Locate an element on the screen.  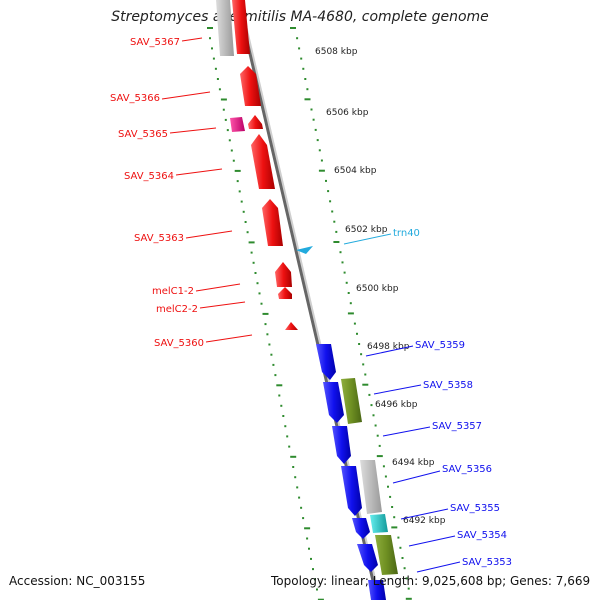
ruler-label-6504: 6504 kbp is located at coordinates (355, 171).